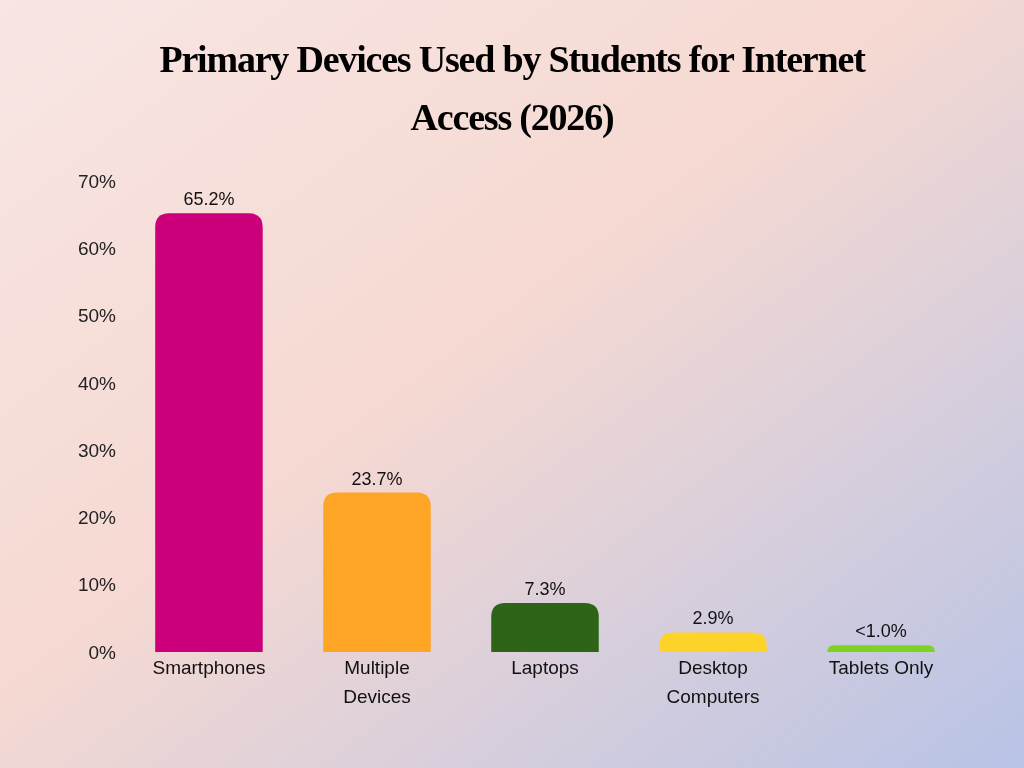  What do you see at coordinates (97, 383) in the screenshot?
I see `y-tick-label: 40%` at bounding box center [97, 383].